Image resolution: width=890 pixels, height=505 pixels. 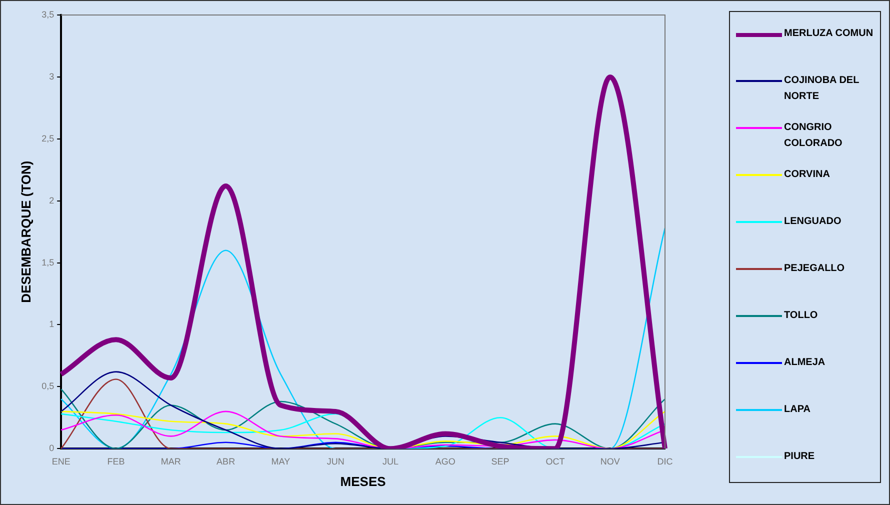 What do you see at coordinates (500, 461) in the screenshot?
I see `x-tick-label: SEP` at bounding box center [500, 461].